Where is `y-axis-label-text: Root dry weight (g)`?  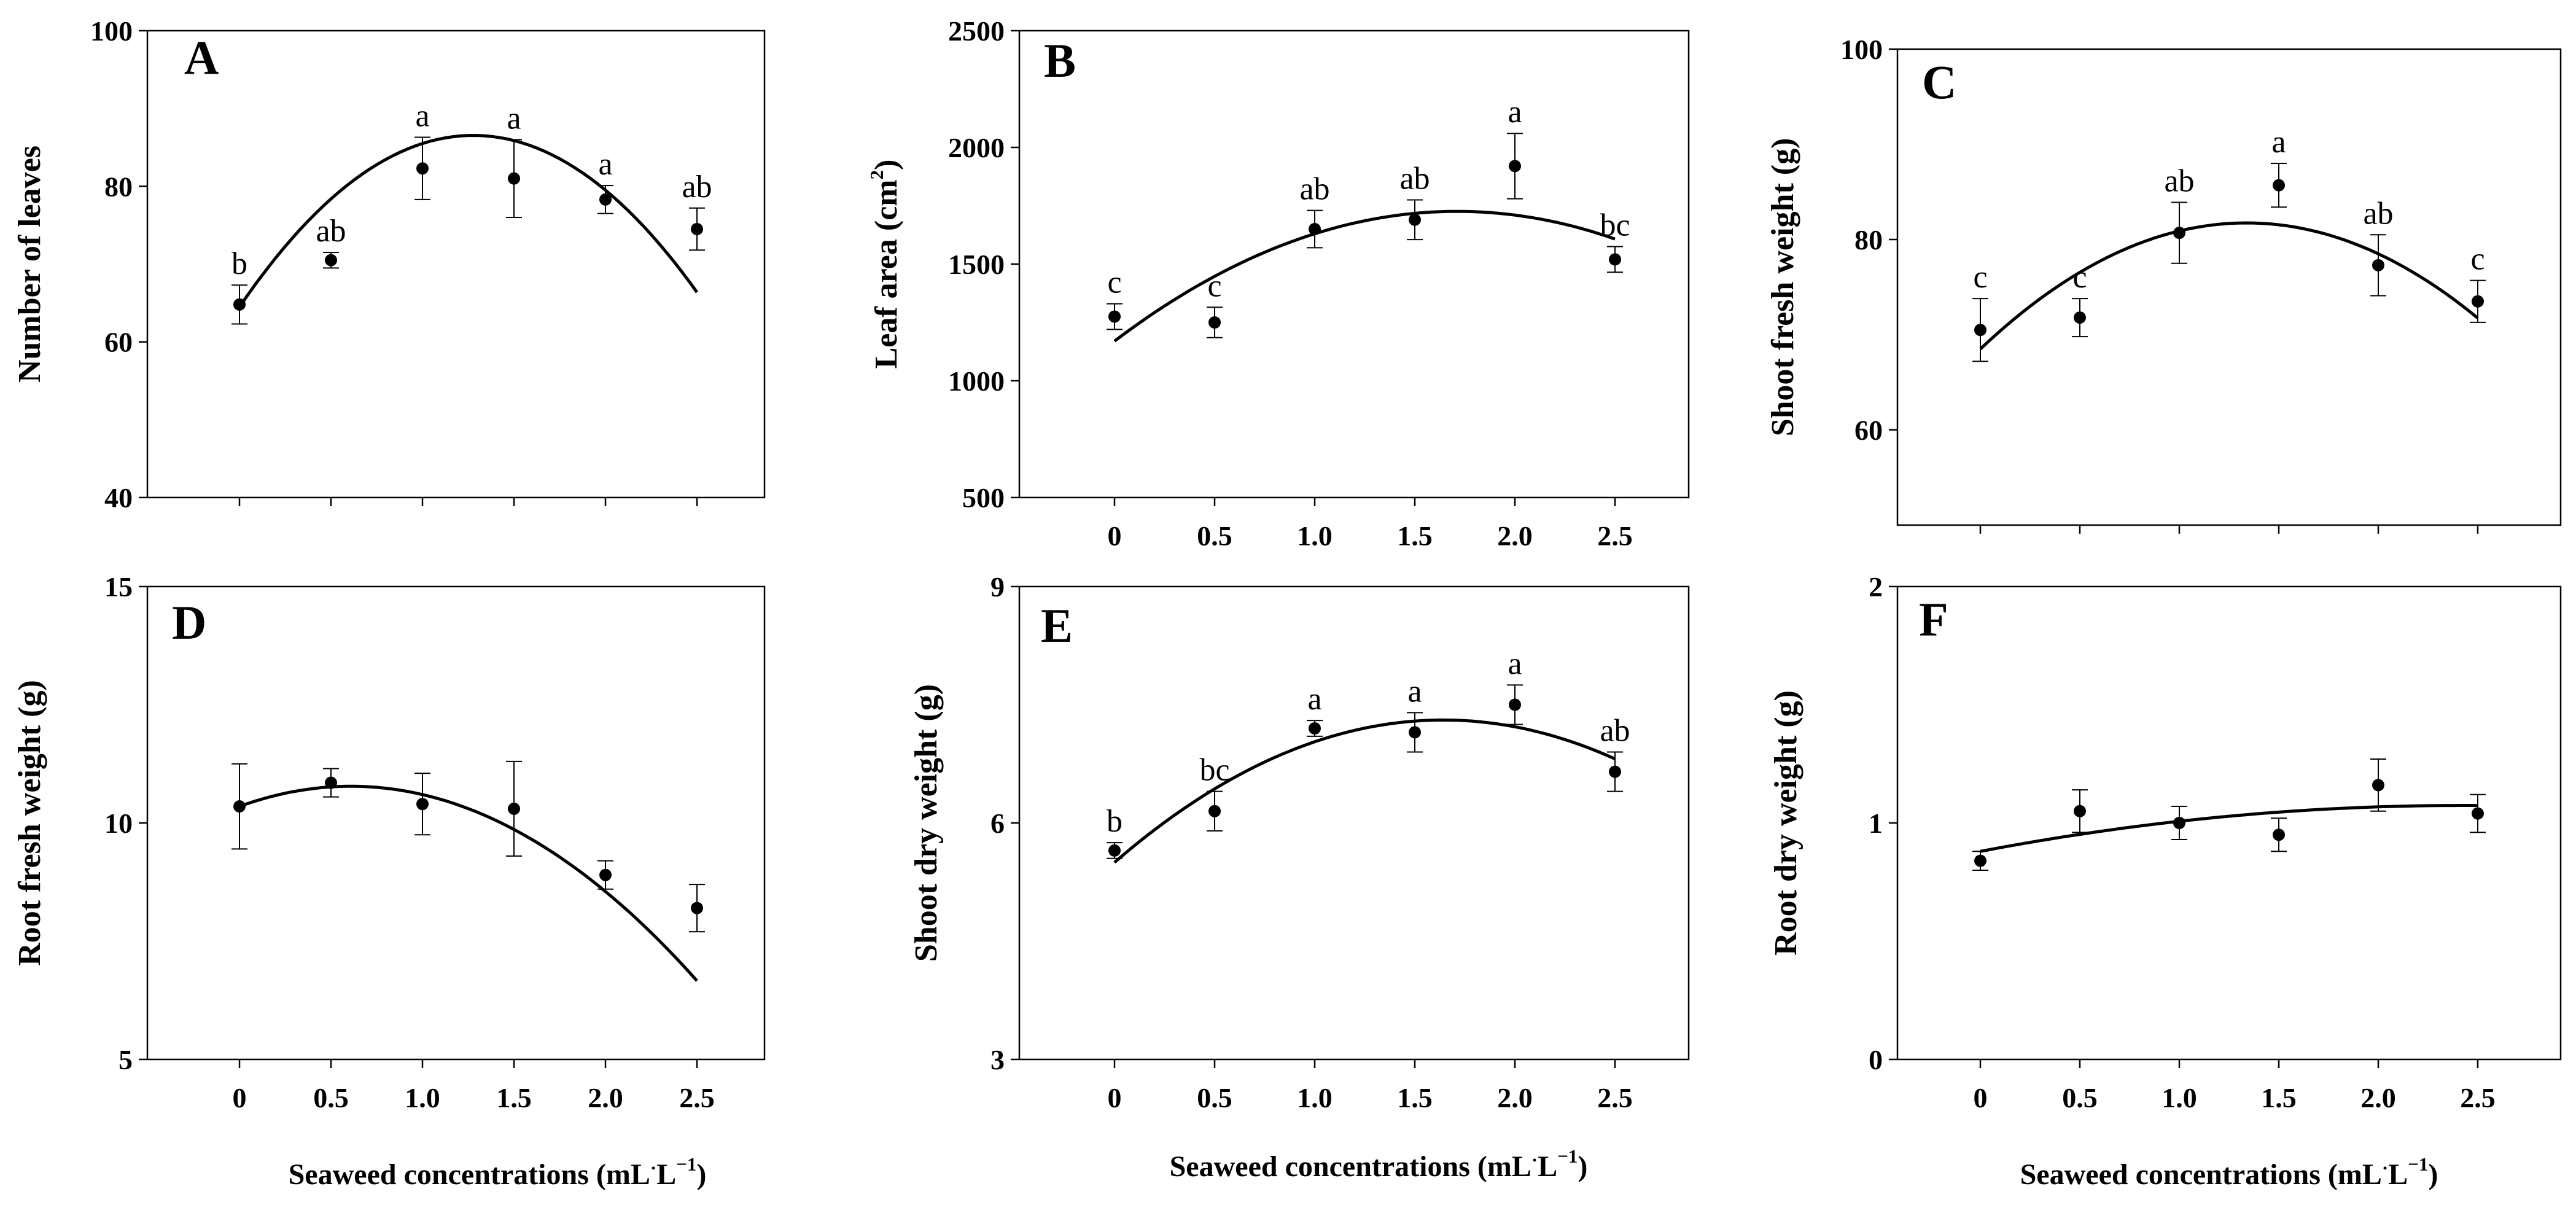 y-axis-label-text: Root dry weight (g) is located at coordinates (1786, 823).